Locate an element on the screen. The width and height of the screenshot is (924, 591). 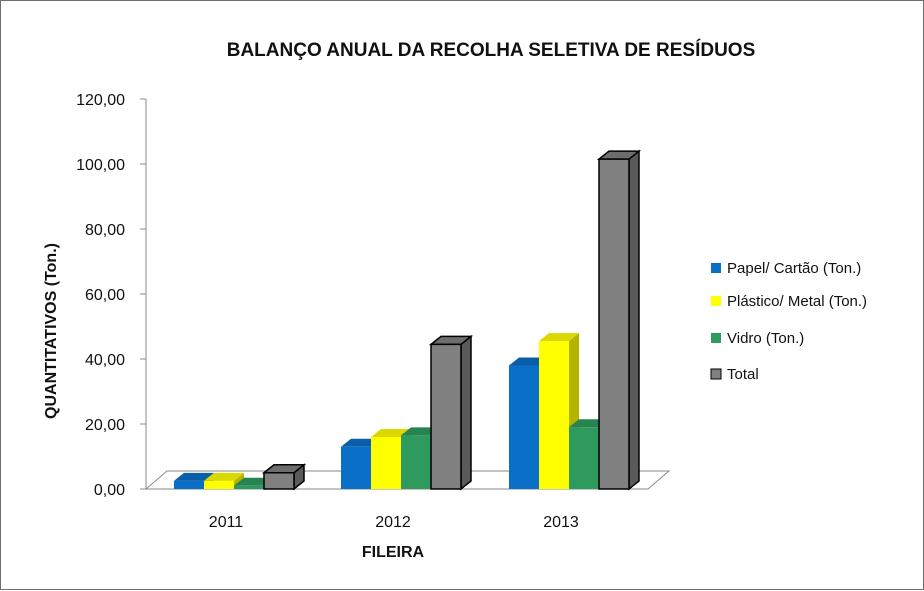
y-tick-label: 20,00 is located at coordinates (105, 425).